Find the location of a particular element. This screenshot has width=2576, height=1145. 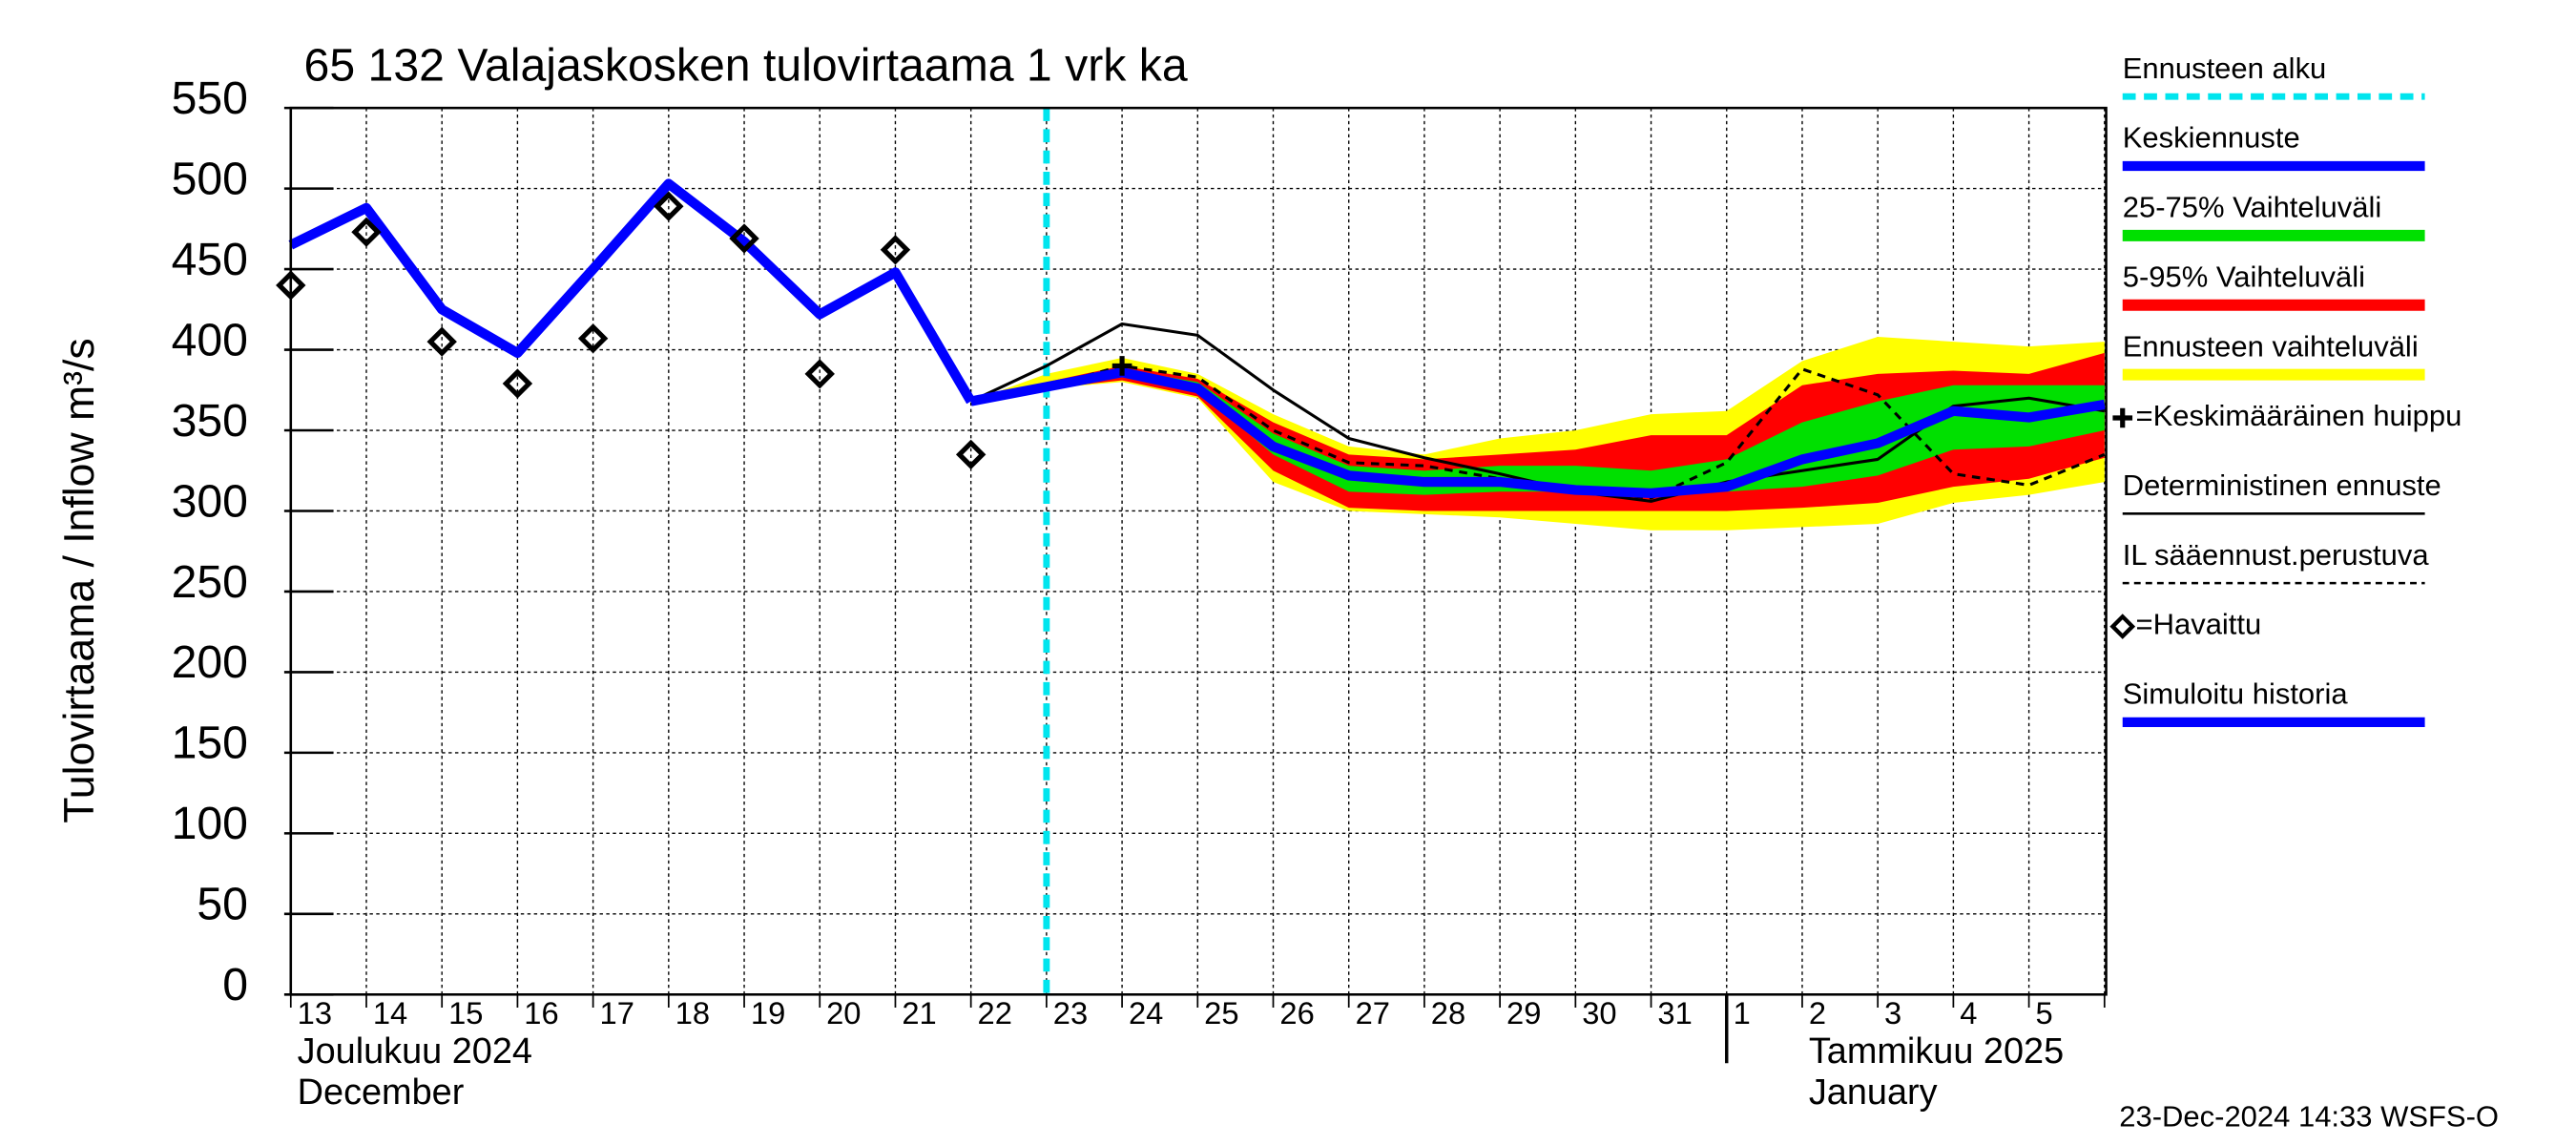

legend-label: Ennusteen alku is located at coordinates (2225, 69).